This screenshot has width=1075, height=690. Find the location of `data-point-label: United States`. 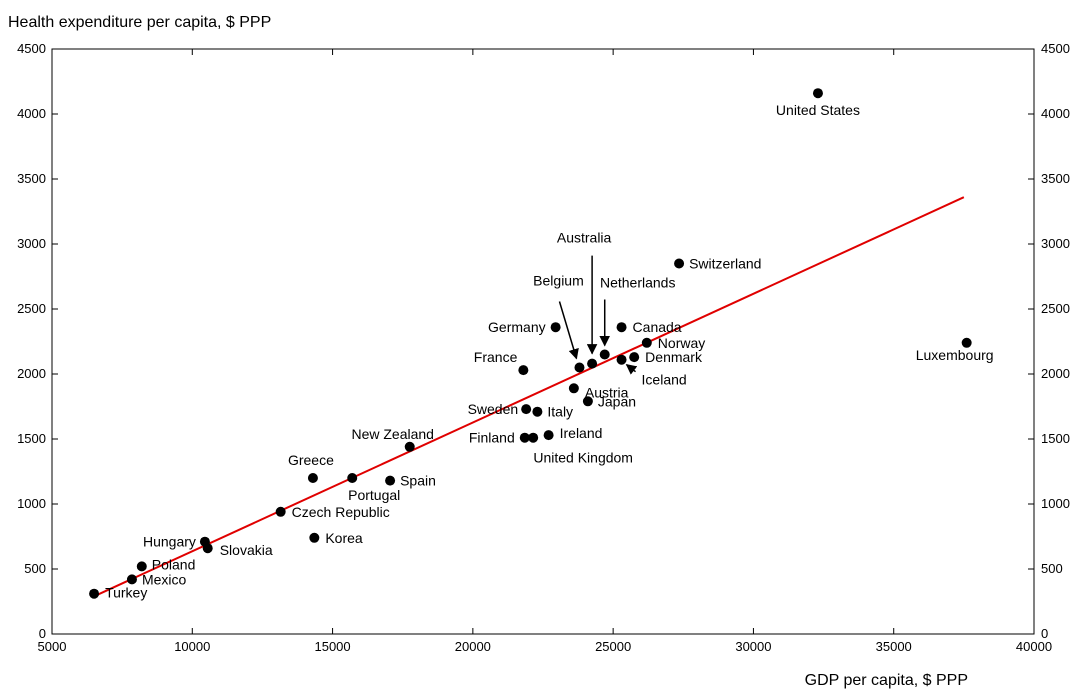

data-point-label: United States is located at coordinates (818, 110).